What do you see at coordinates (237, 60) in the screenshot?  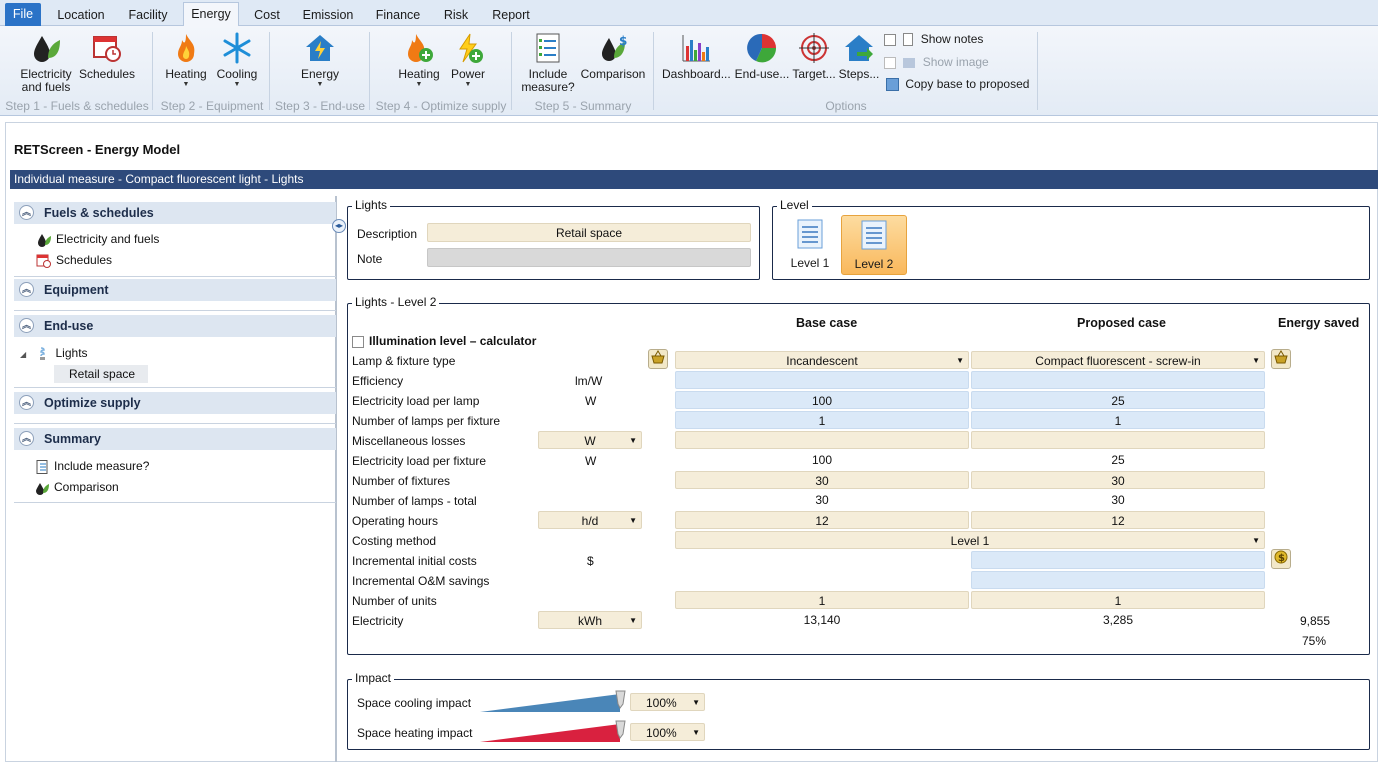 I see `cooling-button: Cooling ▼` at bounding box center [237, 60].